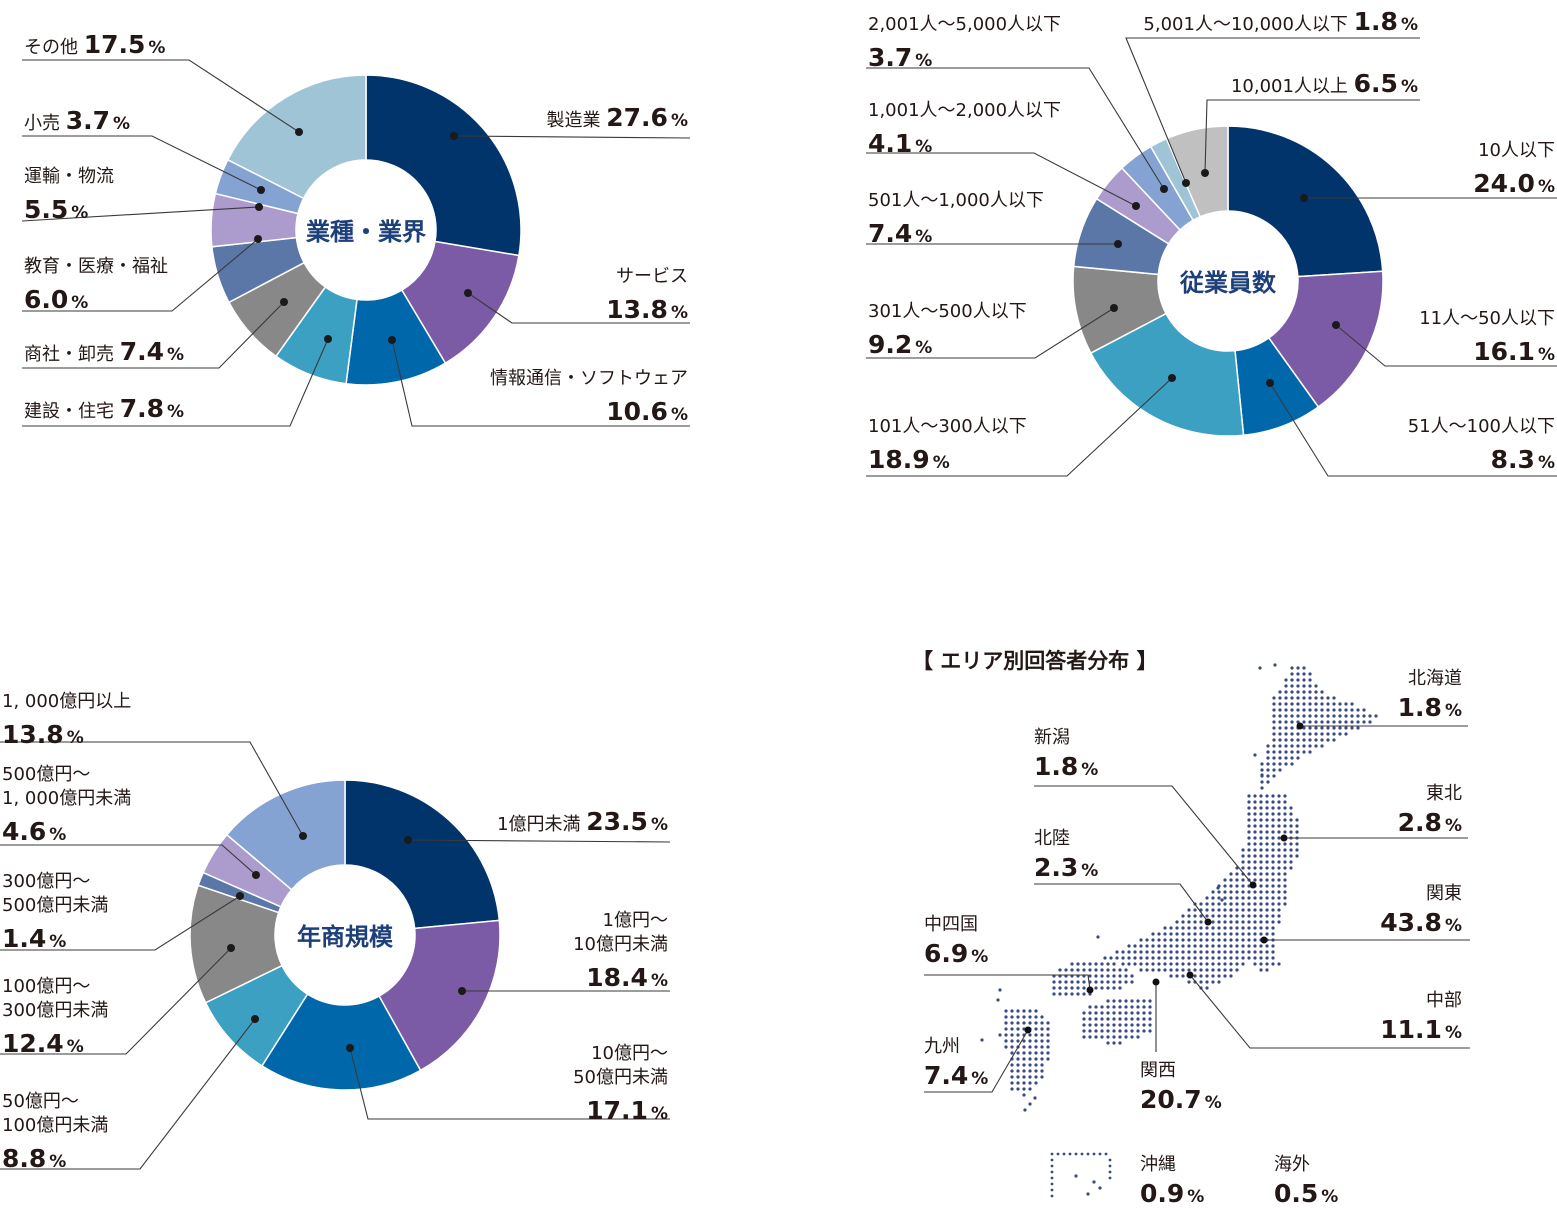 This screenshot has height=1208, width=1557. What do you see at coordinates (94, 44) in the screenshot?
I see `slice-label-text: その他 17.5%` at bounding box center [94, 44].